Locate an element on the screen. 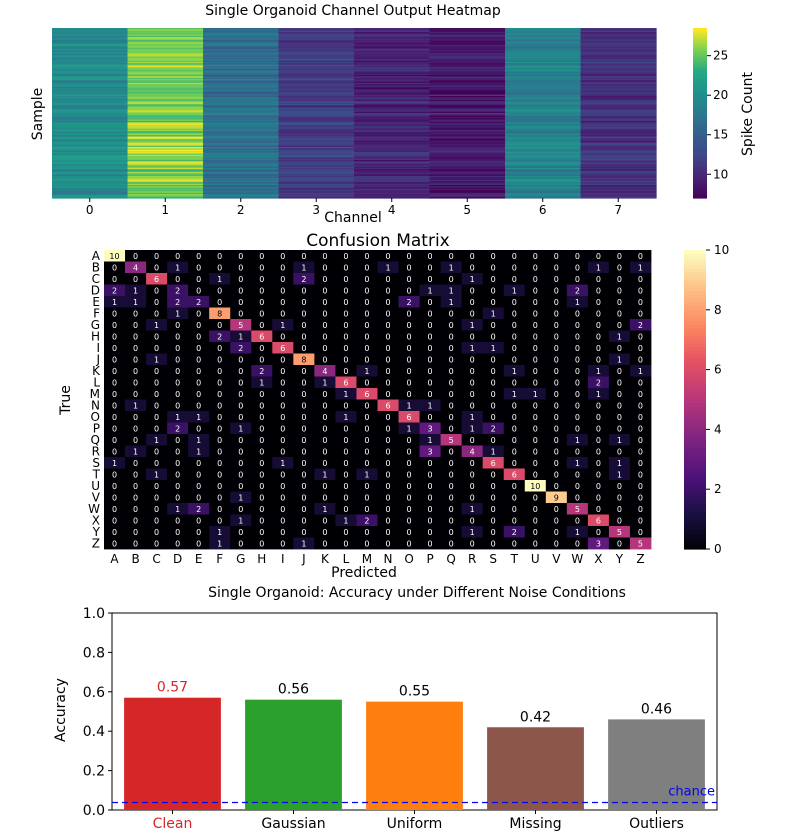  heatmap-colorbar-tick-label: 15 is located at coordinates (720, 135).